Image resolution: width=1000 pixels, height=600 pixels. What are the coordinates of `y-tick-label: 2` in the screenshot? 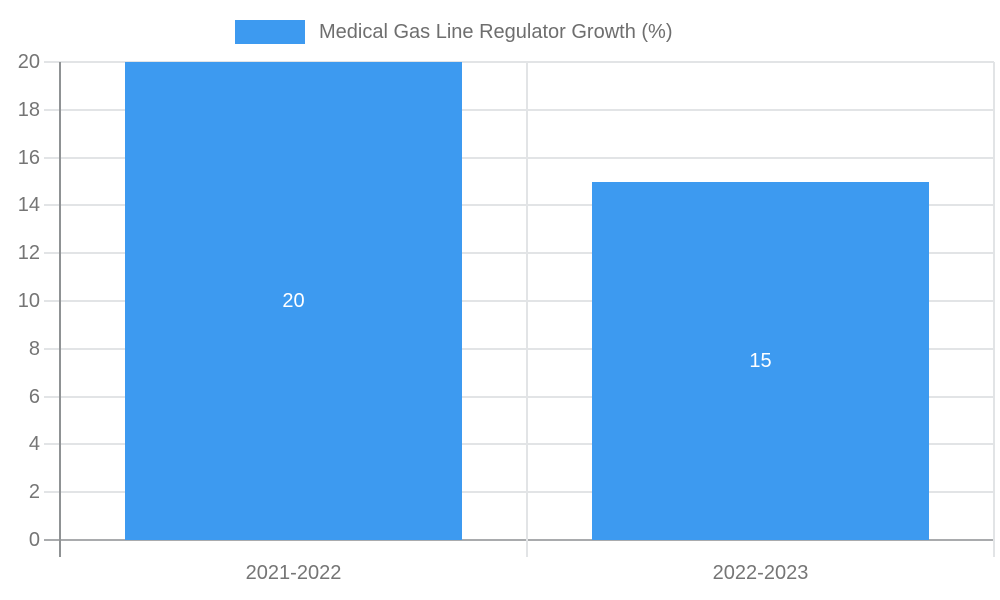 It's located at (34, 492).